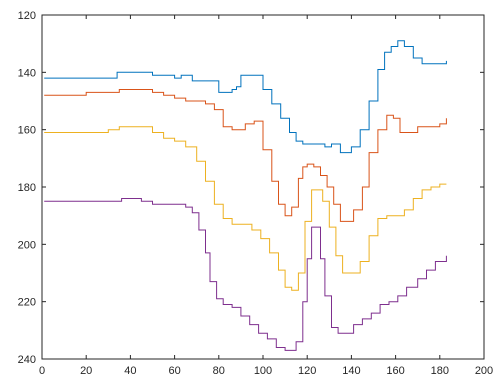 This screenshot has width=497, height=383. What do you see at coordinates (86, 371) in the screenshot?
I see `x-tick-label: 20` at bounding box center [86, 371].